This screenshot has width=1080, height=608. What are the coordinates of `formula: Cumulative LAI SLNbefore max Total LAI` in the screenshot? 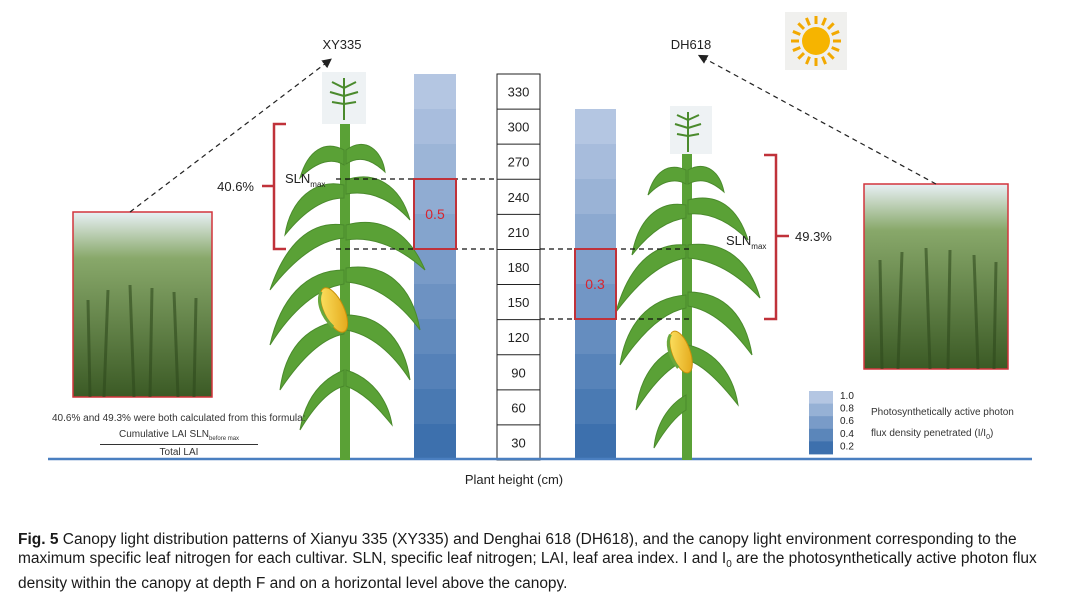 It's located at (179, 443).